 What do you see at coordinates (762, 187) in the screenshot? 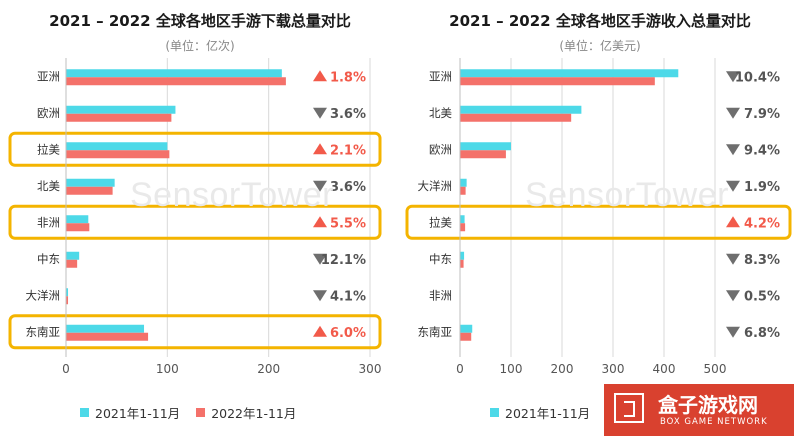
I see `change-percent-label: 1.9%` at bounding box center [762, 187].